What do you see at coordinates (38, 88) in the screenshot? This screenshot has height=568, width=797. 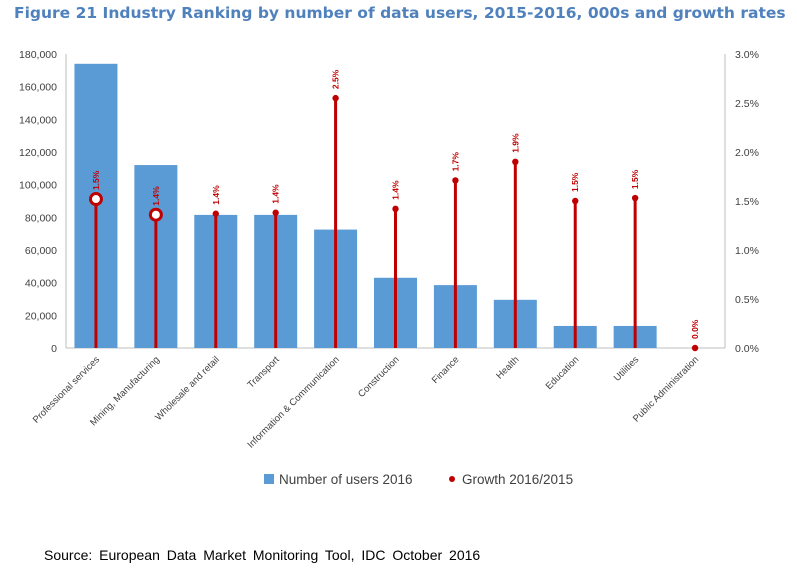 I see `y-left-tick-label: 160,000` at bounding box center [38, 88].